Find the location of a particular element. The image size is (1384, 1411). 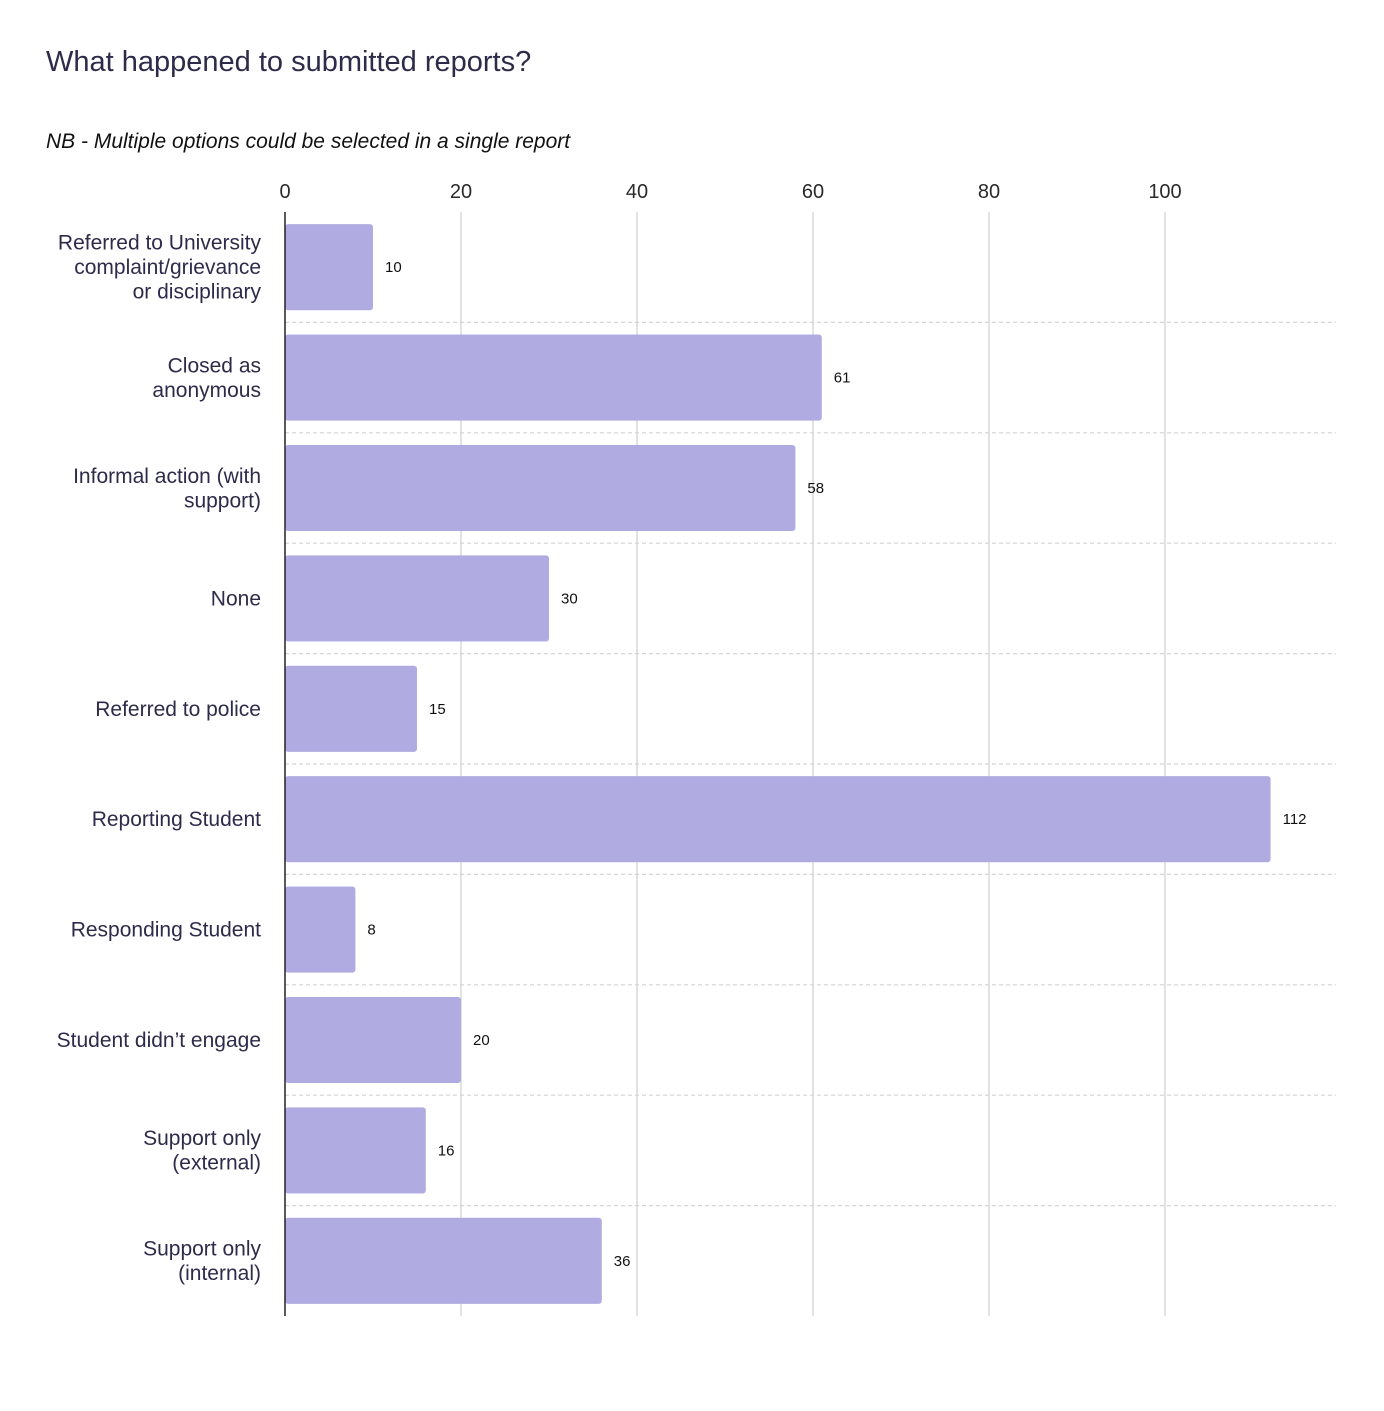

category-label: Responding Student is located at coordinates (166, 930).